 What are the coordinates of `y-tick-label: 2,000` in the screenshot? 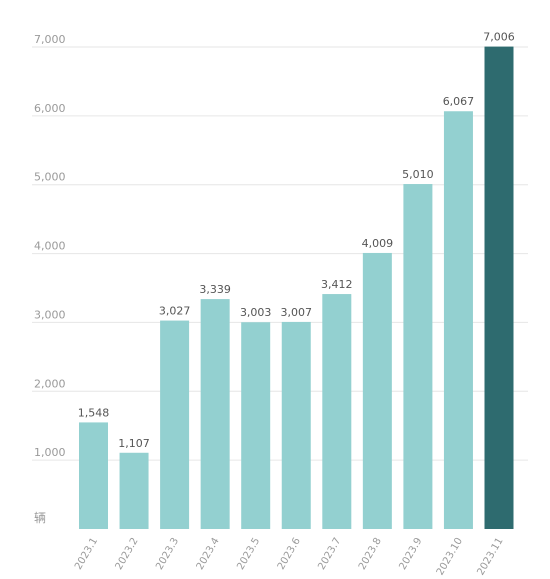 It's located at (50, 383).